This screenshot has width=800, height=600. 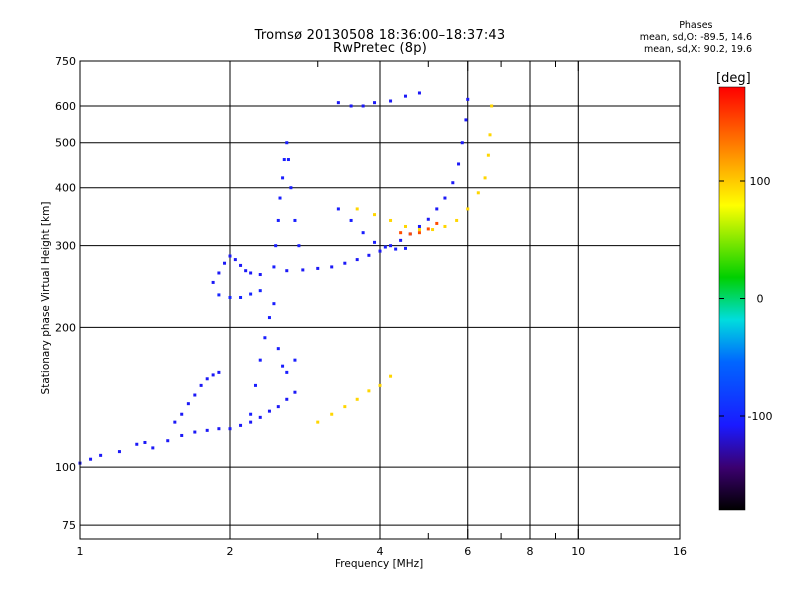 What do you see at coordinates (65, 246) in the screenshot?
I see `y-tick-label: 300` at bounding box center [65, 246].